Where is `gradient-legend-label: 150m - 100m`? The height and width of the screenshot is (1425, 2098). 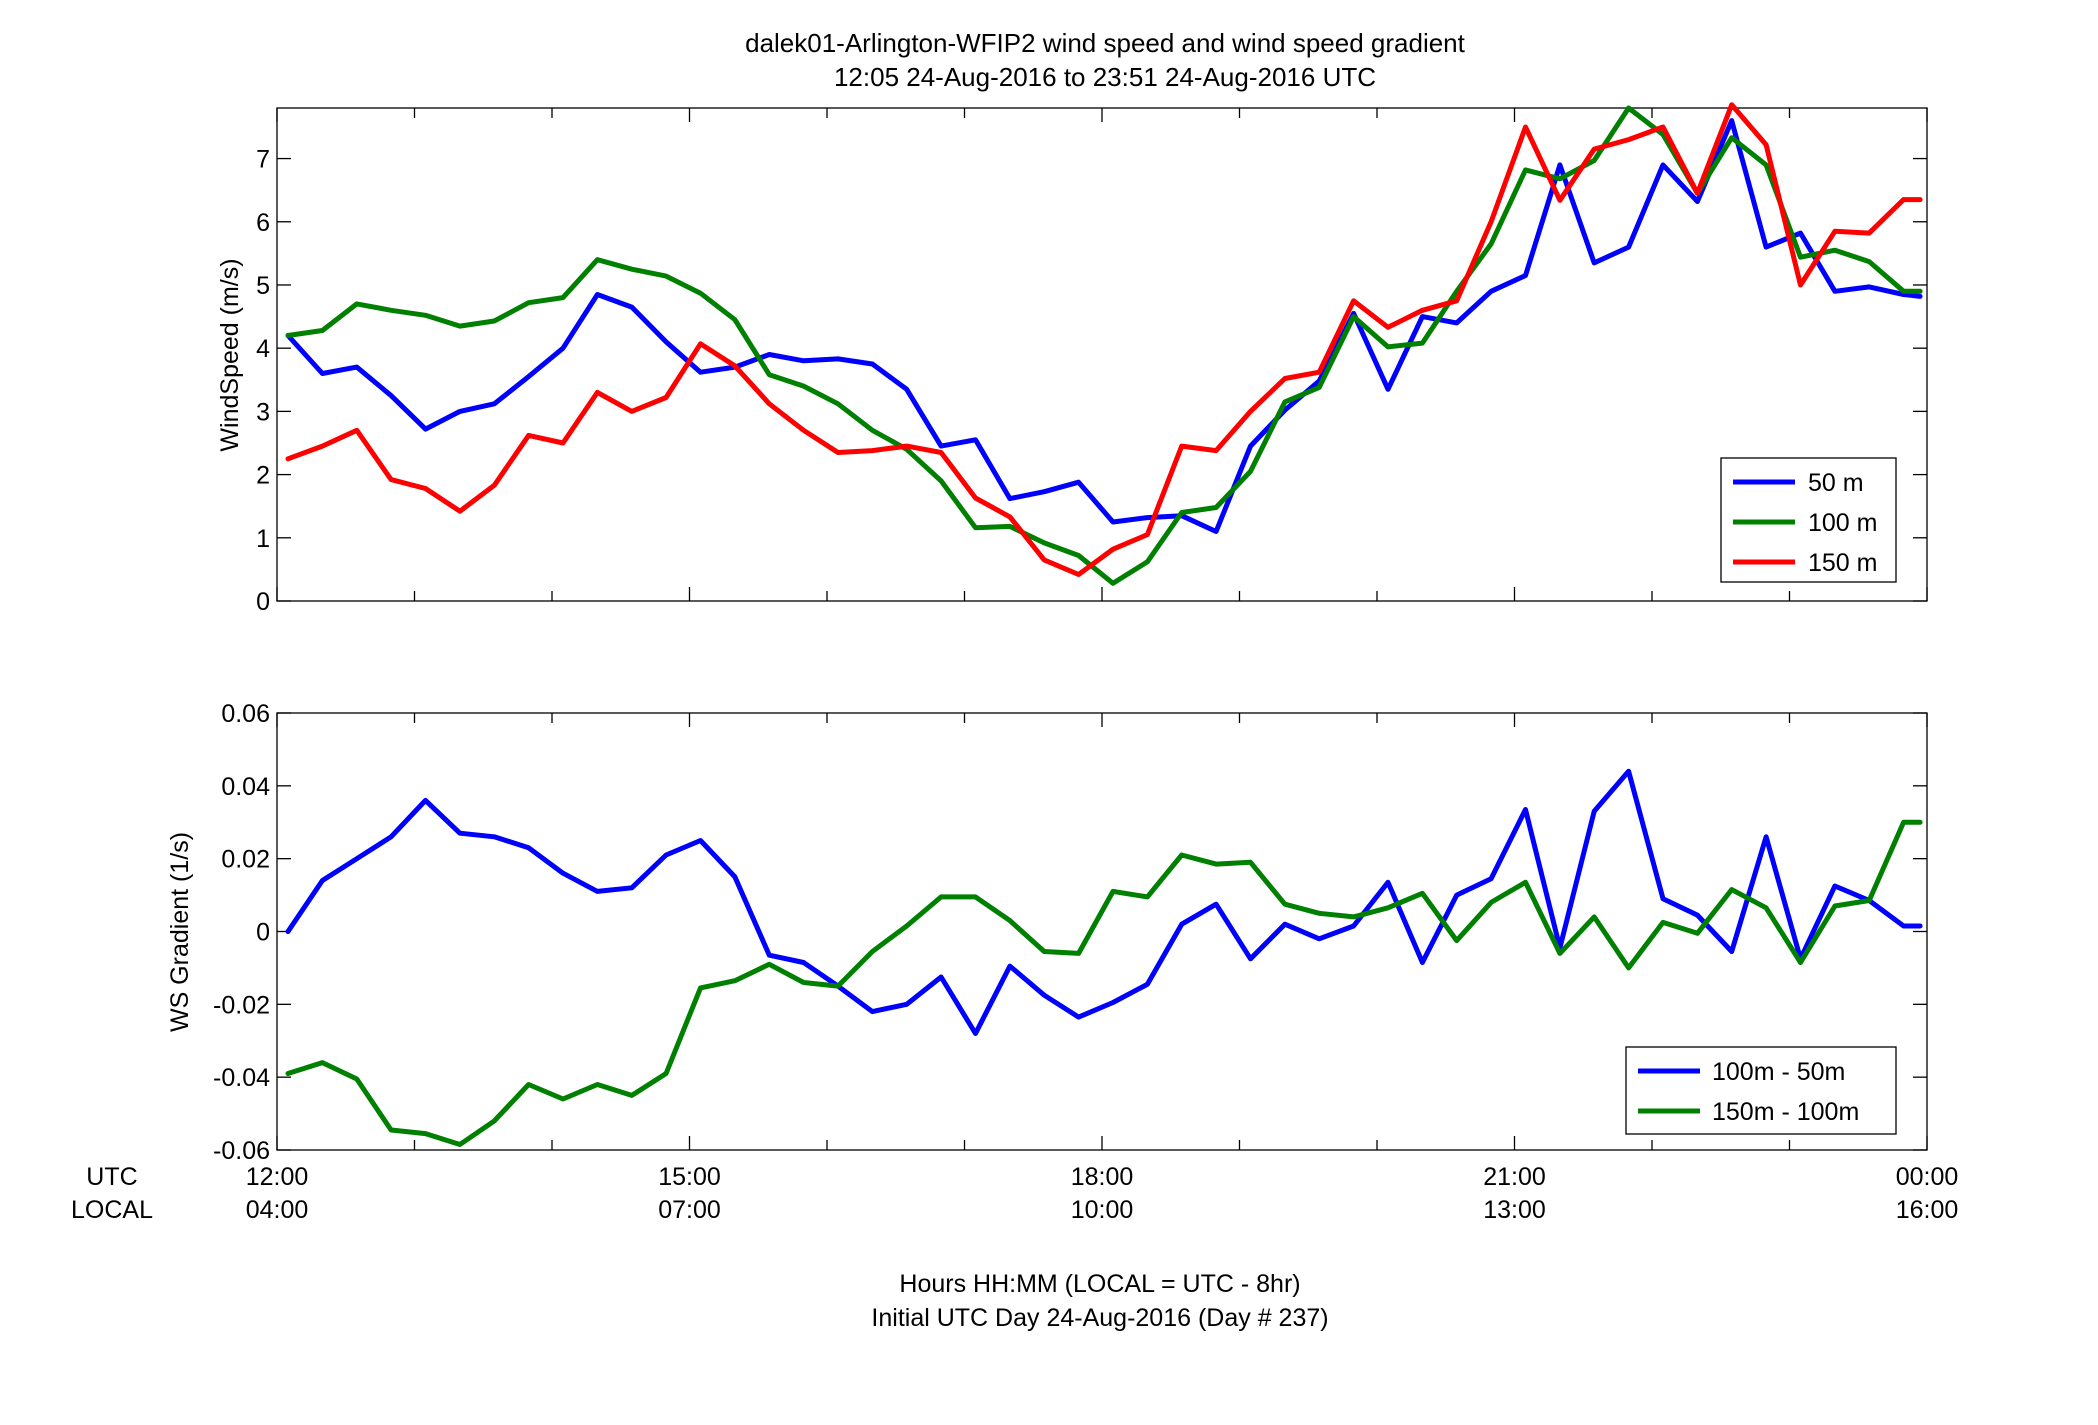 gradient-legend-label: 150m - 100m is located at coordinates (1785, 1112).